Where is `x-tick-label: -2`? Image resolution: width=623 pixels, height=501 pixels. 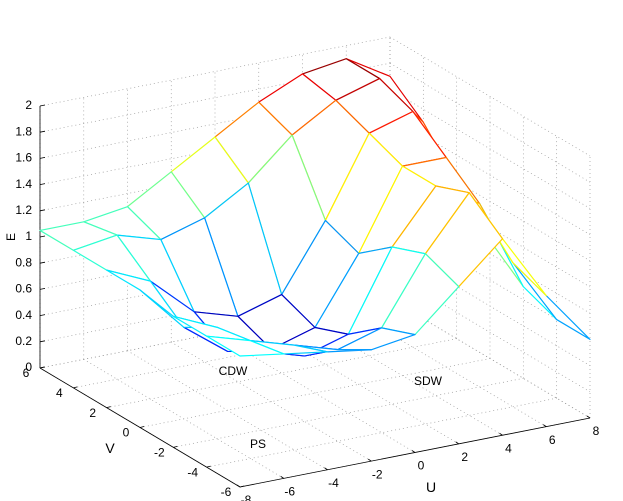 x-tick-label: -2 is located at coordinates (377, 474).